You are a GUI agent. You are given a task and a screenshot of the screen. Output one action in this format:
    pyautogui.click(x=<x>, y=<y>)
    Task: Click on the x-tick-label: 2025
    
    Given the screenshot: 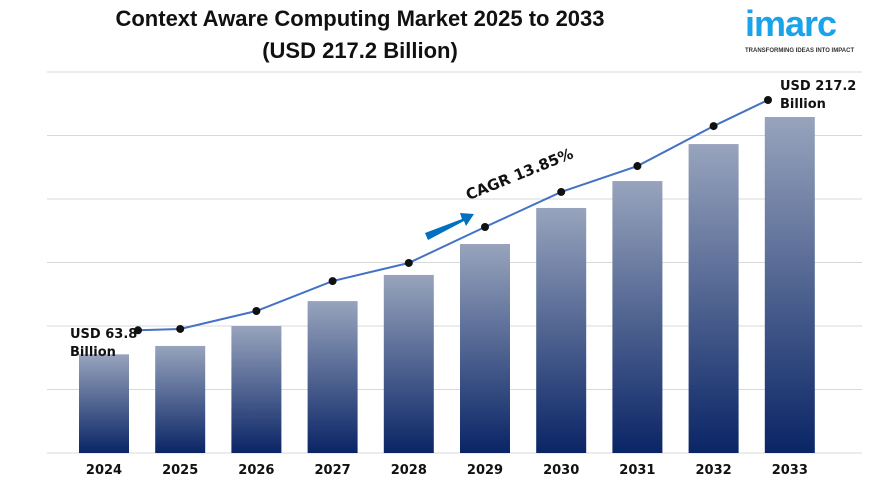 What is the action you would take?
    pyautogui.click(x=180, y=470)
    